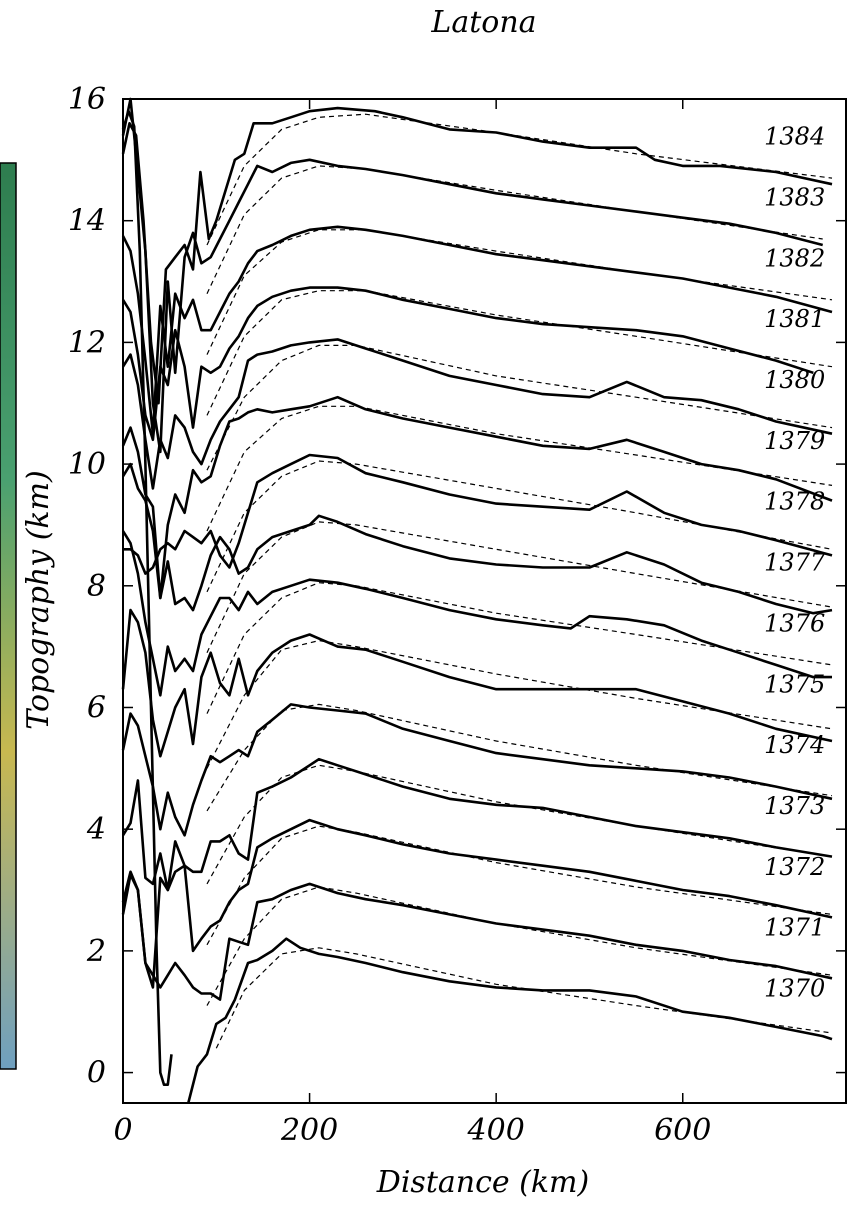 This screenshot has width=854, height=1206. Describe the element at coordinates (794, 928) in the screenshot. I see `series-label: 1371` at that location.